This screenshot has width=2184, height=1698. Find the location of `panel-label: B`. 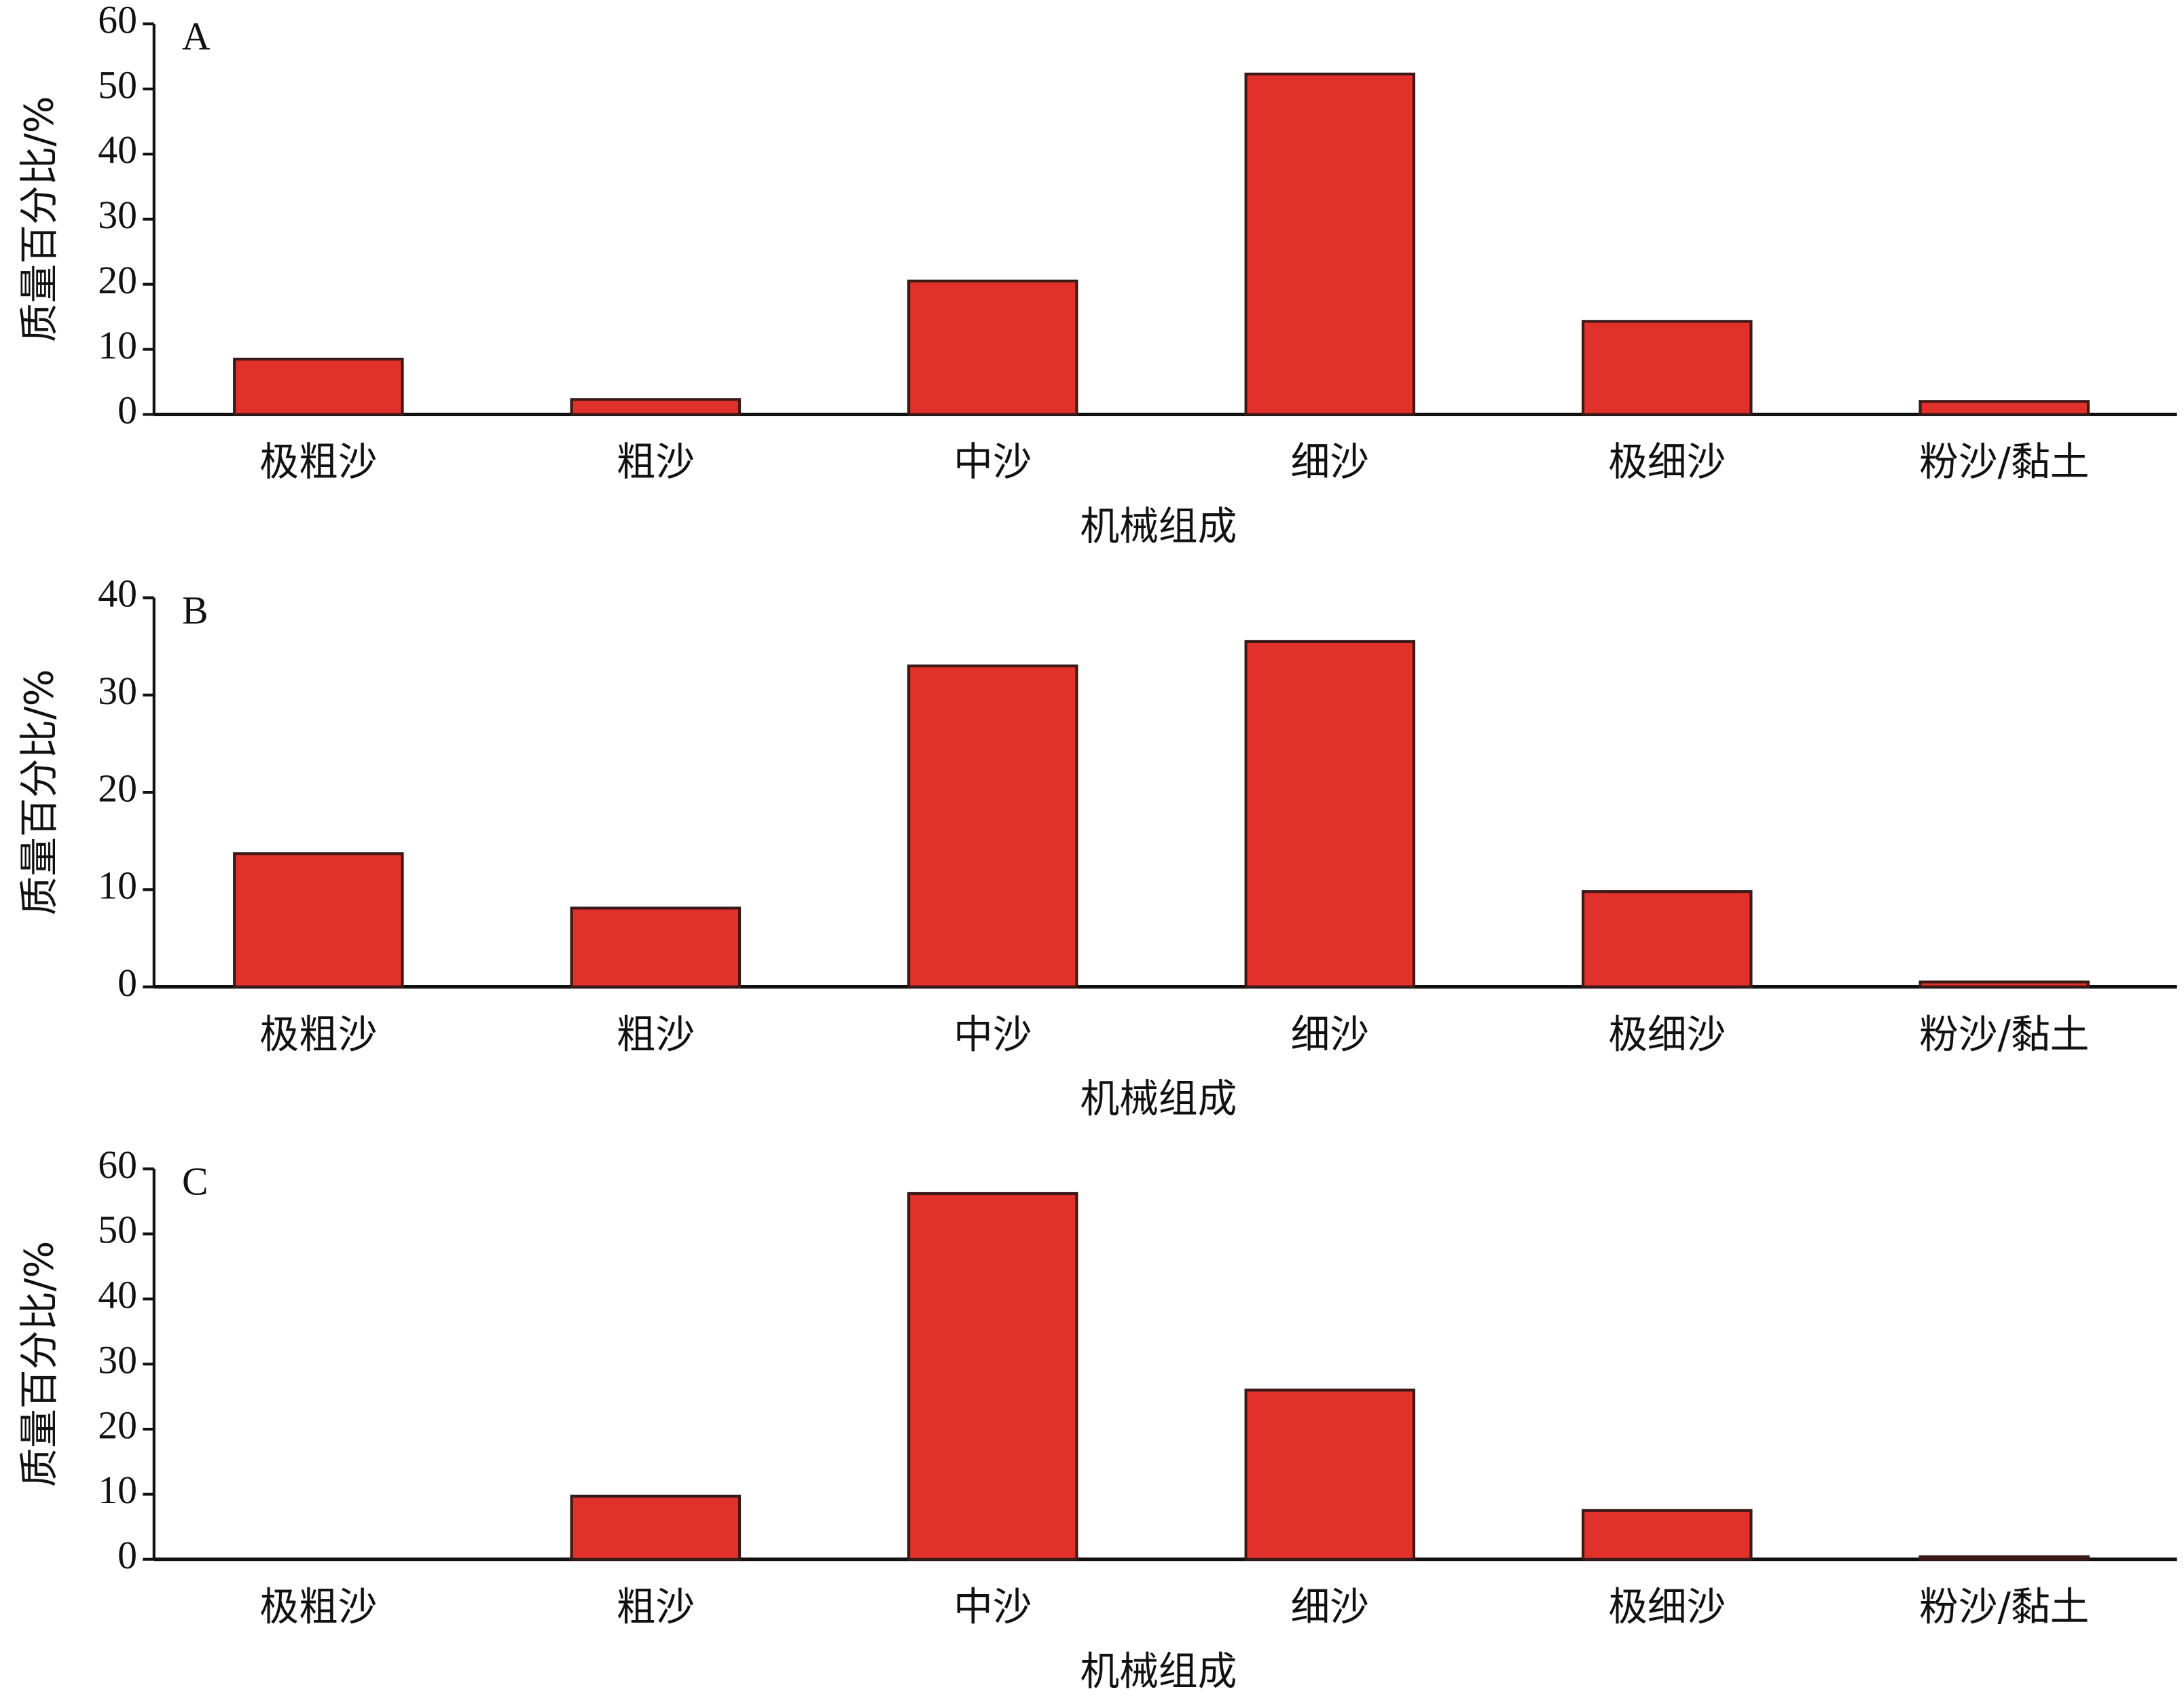

panel-label: B is located at coordinates (195, 610).